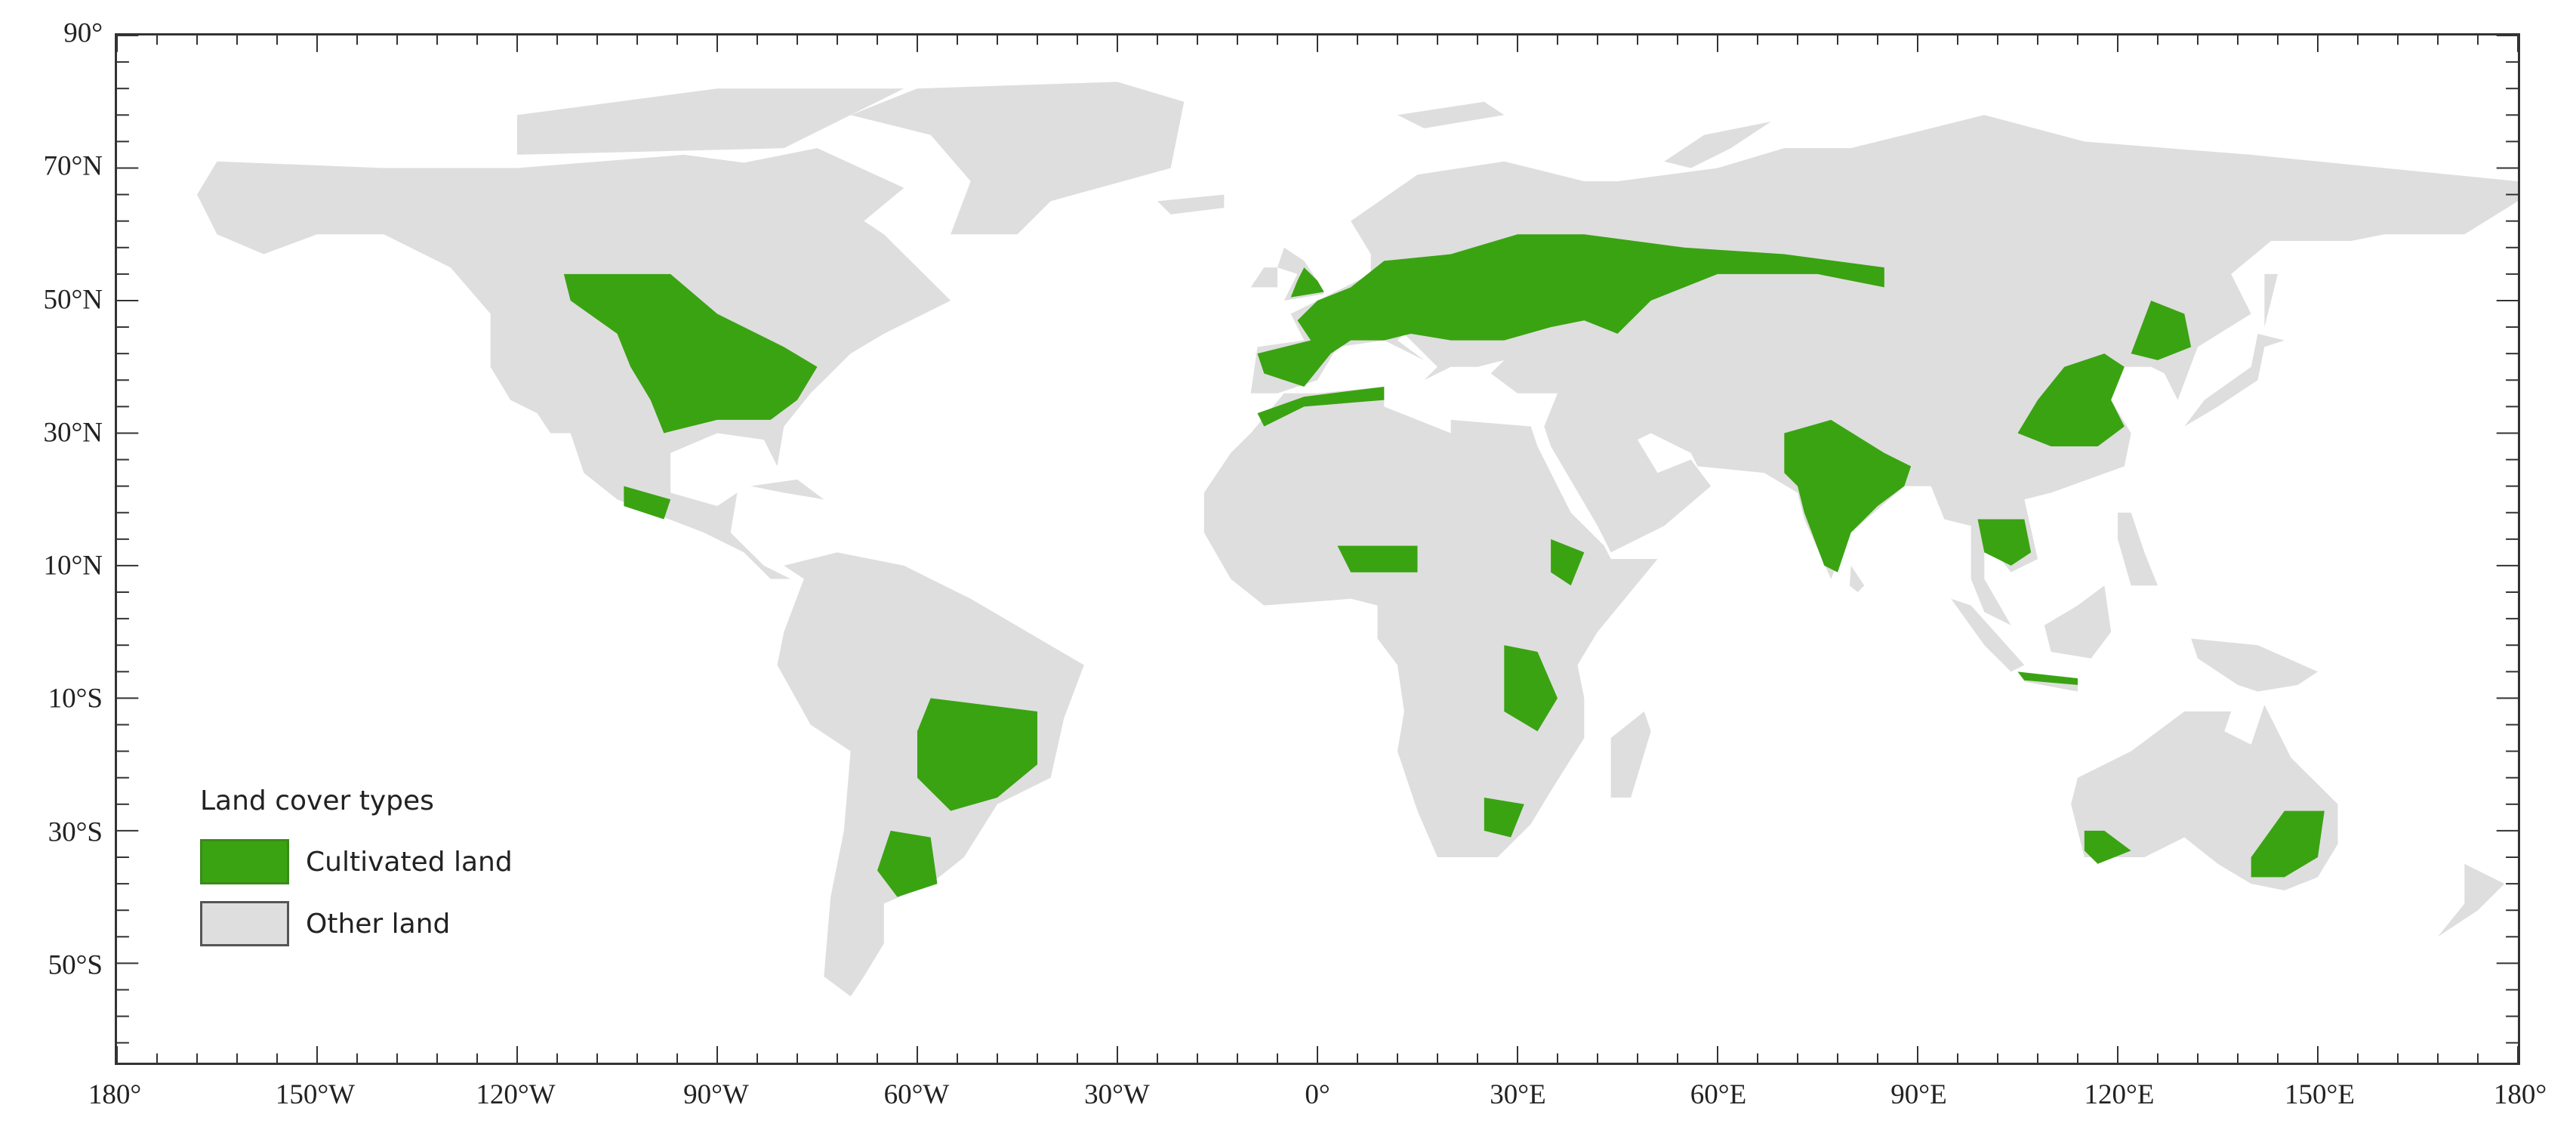 The width and height of the screenshot is (2576, 1145). I want to click on new-guinea, so click(2254, 665).